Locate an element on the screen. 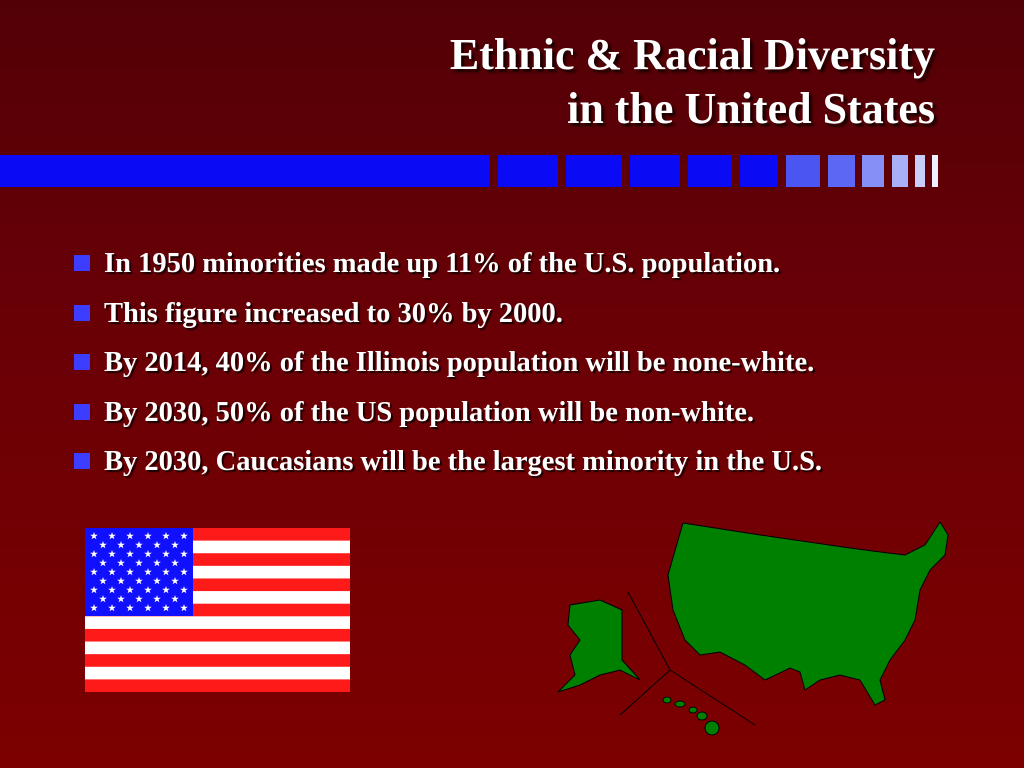 The height and width of the screenshot is (768, 1024). us-map is located at coordinates (753, 628).